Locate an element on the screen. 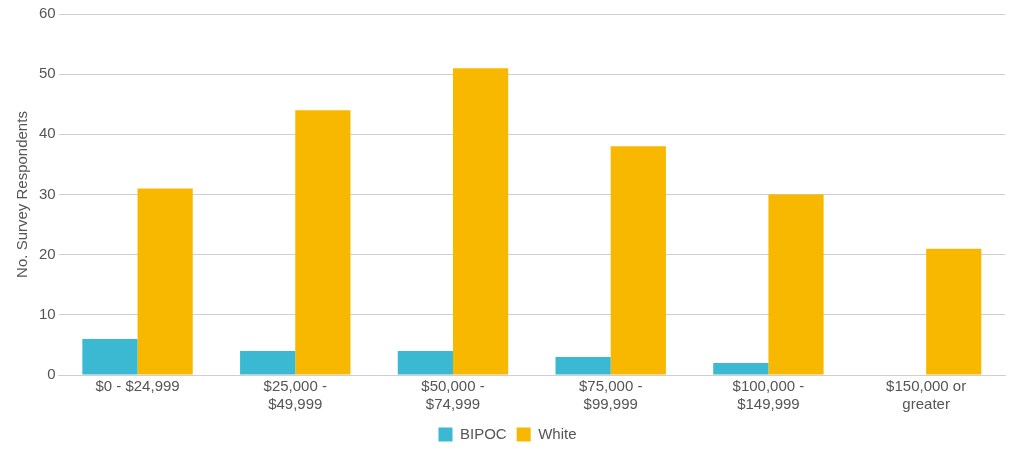 Image resolution: width=1020 pixels, height=456 pixels. x-tick-label: $150,000 or greater is located at coordinates (926, 395).